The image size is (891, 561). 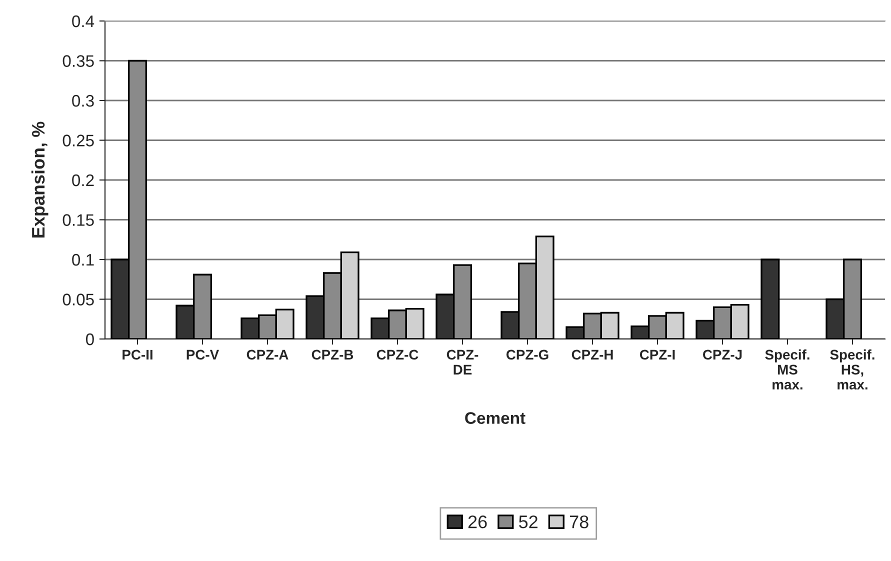 I want to click on y-tick-label: 0.35, so click(x=78, y=61).